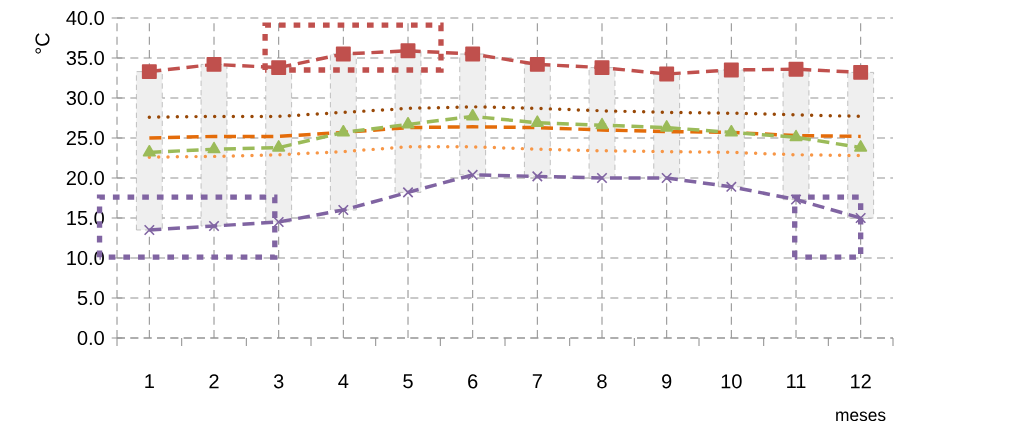  Describe the element at coordinates (505, 112) in the screenshot. I see `line-series` at that location.